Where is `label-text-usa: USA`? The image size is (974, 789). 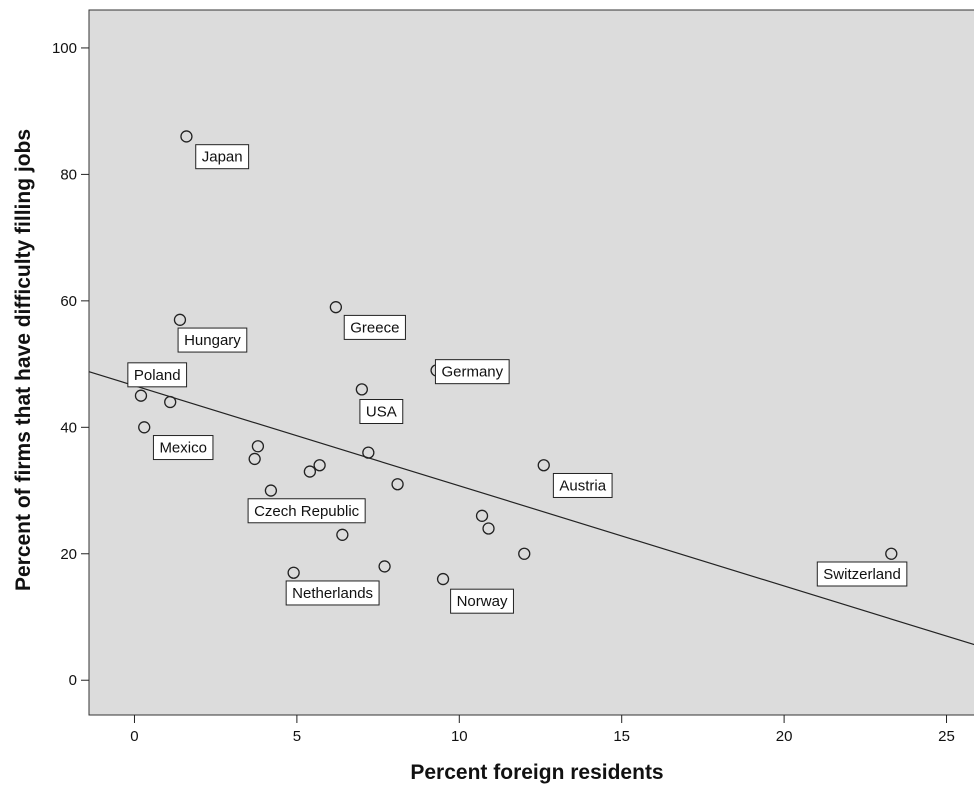
label-text-usa: USA is located at coordinates (381, 412).